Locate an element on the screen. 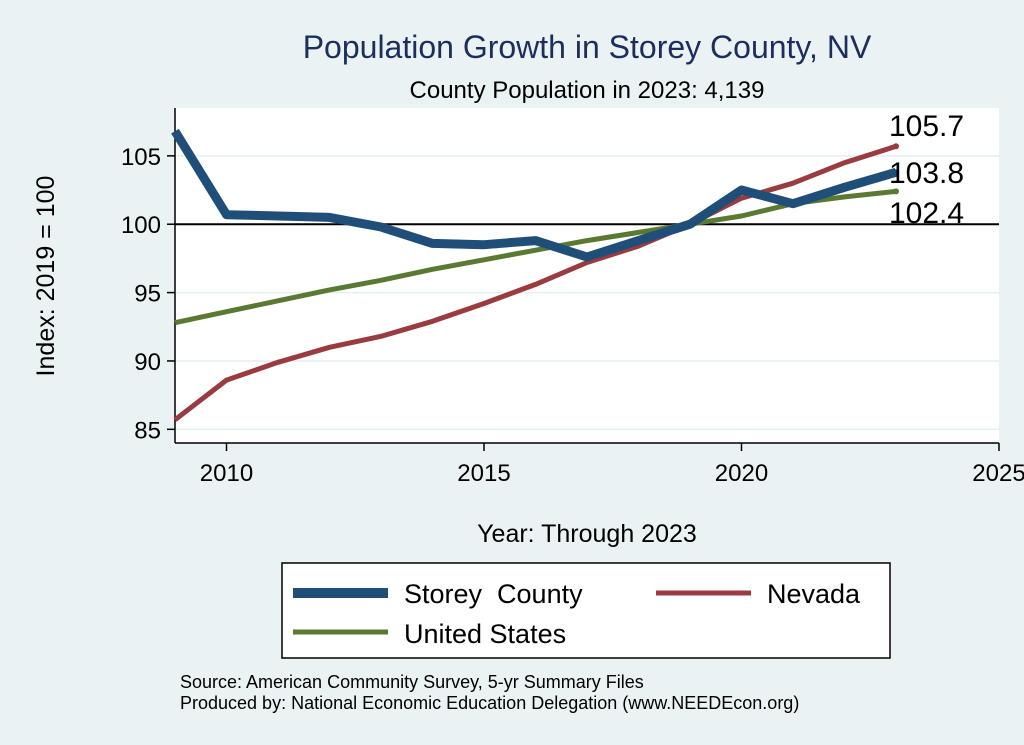 Image resolution: width=1024 pixels, height=745 pixels. series-line-storey-county is located at coordinates (534, 195).